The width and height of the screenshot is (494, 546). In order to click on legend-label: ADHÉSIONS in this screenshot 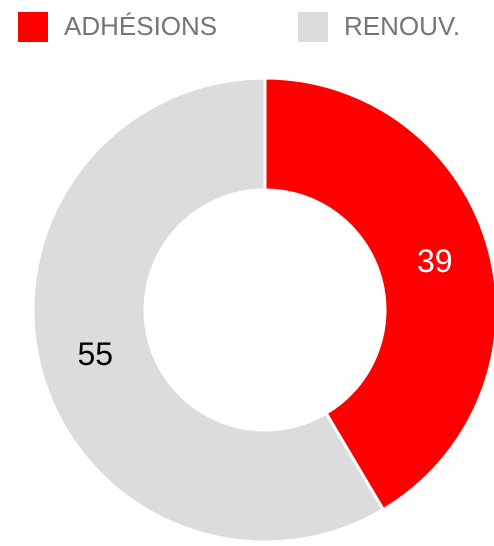, I will do `click(140, 26)`.